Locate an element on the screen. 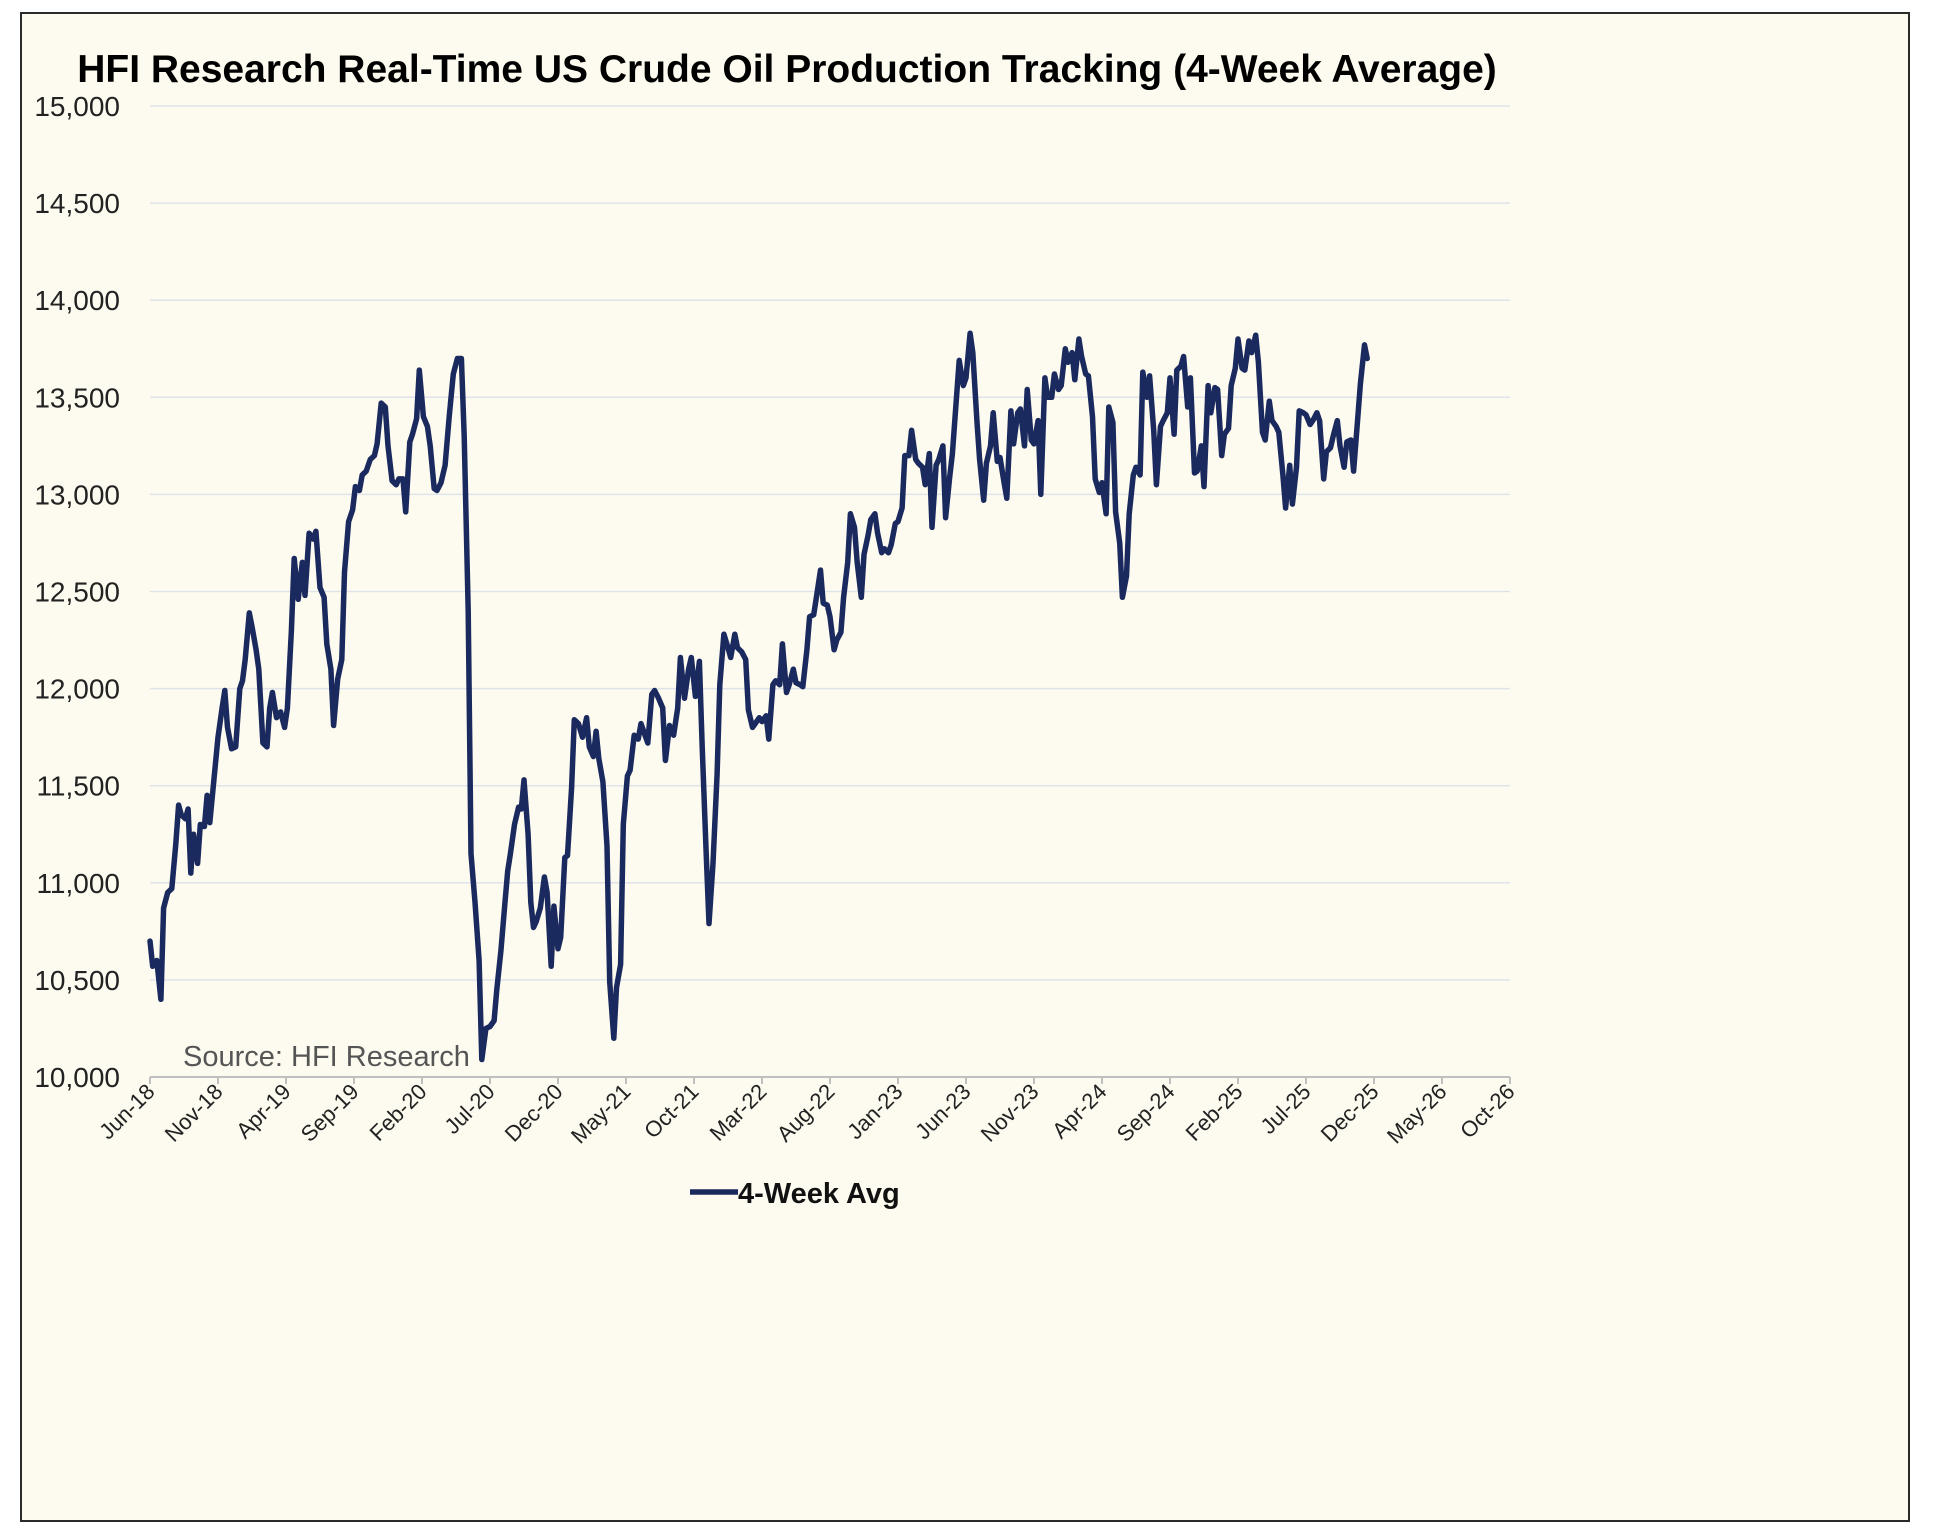 The image size is (1934, 1540). y-tick-label: 14,000 is located at coordinates (77, 300).